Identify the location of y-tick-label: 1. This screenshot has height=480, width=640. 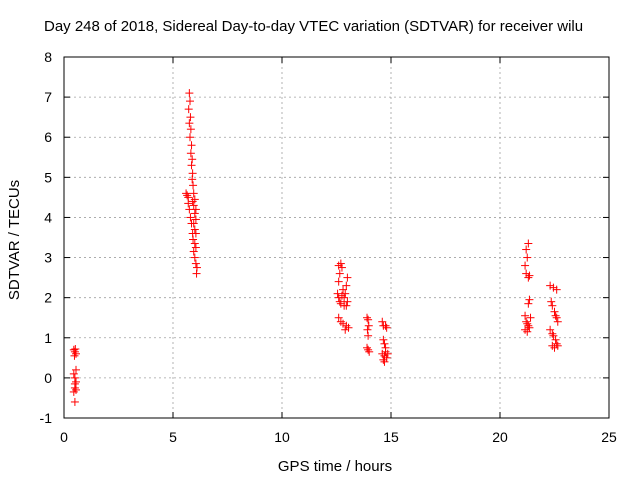
(48, 338).